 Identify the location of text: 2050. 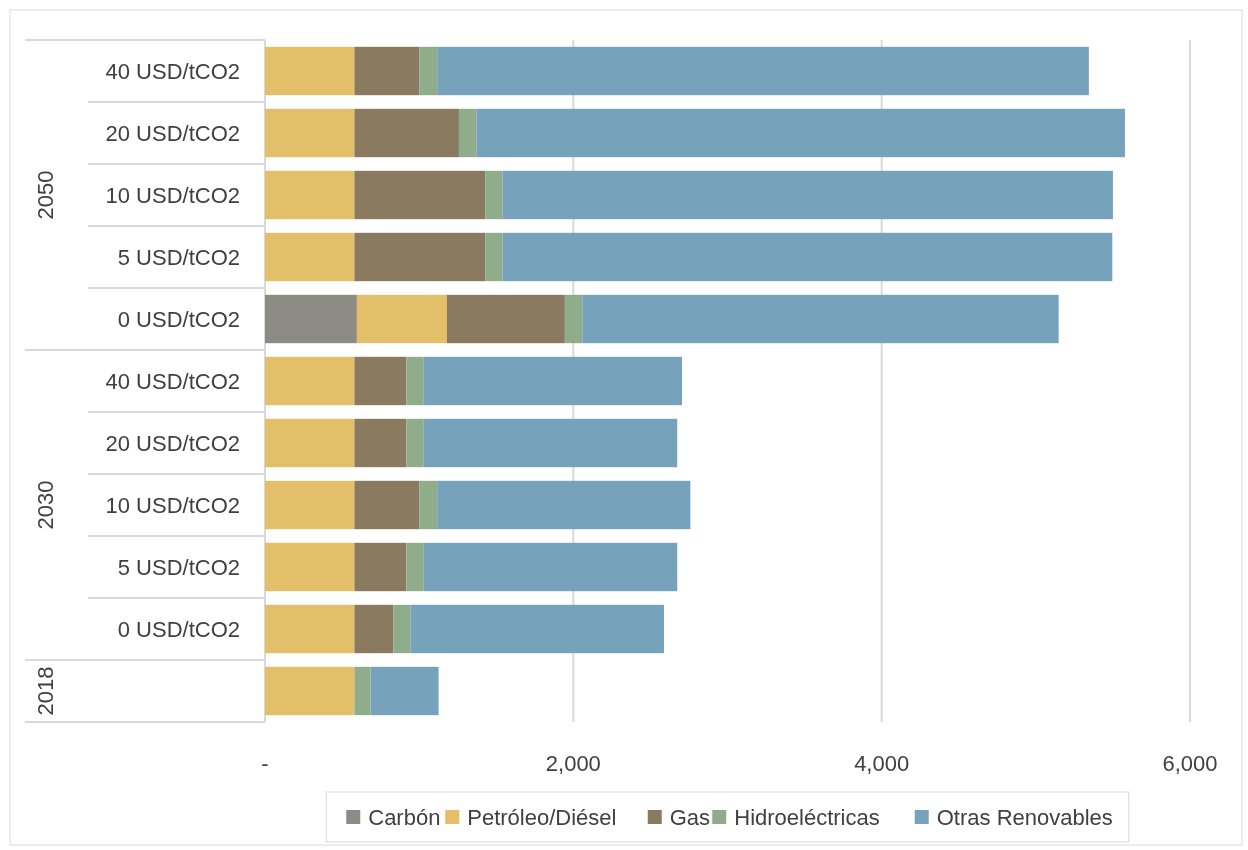
(45, 195).